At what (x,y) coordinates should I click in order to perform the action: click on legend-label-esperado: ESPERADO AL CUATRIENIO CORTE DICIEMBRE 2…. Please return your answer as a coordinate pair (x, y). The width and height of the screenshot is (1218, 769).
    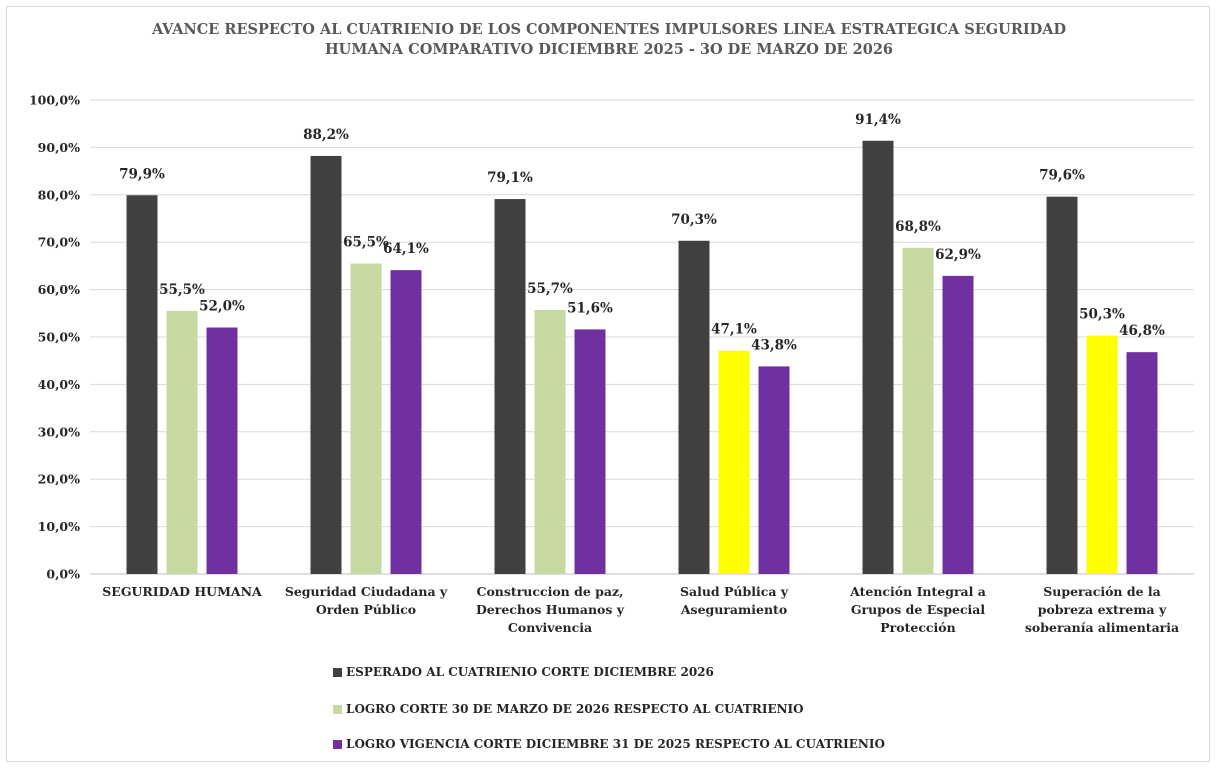
    Looking at the image, I should click on (530, 672).